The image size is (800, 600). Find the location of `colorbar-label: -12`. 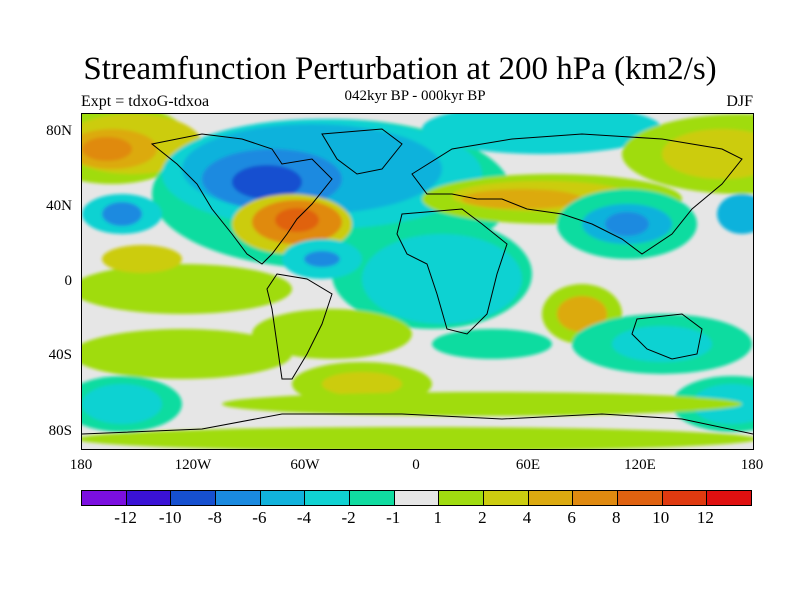

colorbar-label: -12 is located at coordinates (125, 517).